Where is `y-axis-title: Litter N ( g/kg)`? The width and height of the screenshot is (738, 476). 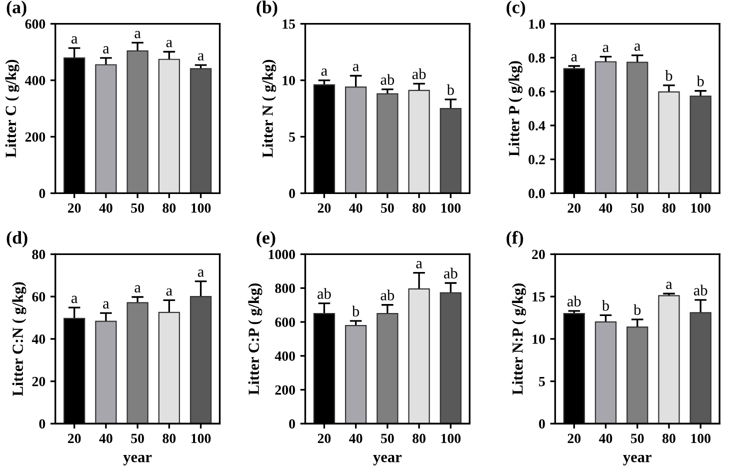 y-axis-title: Litter N ( g/kg) is located at coordinates (269, 109).